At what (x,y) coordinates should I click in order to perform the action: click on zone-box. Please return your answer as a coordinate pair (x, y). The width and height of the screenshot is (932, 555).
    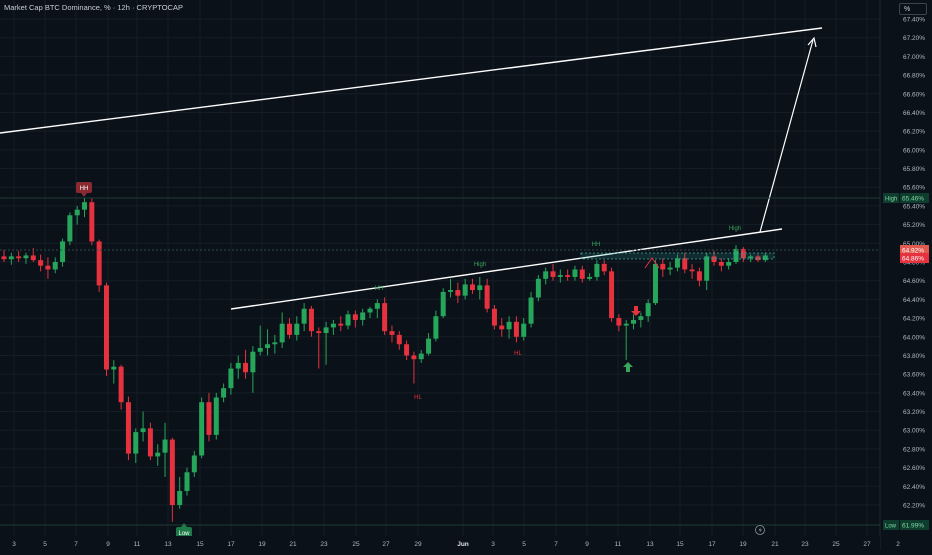
    Looking at the image, I should click on (677, 256).